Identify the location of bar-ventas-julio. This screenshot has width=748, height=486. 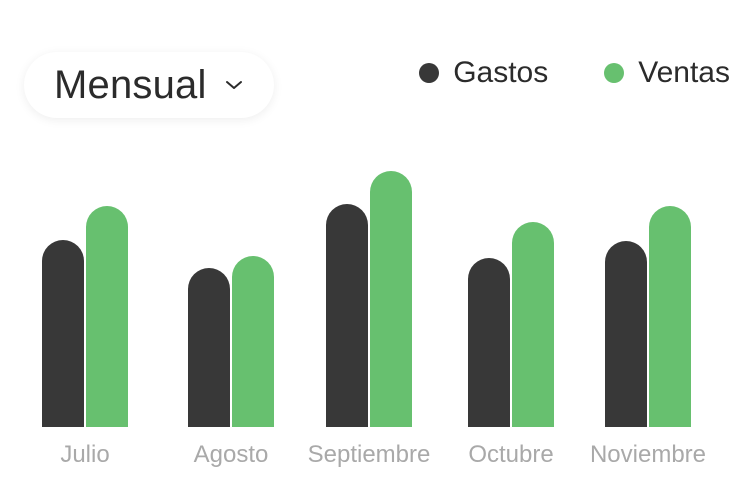
(107, 316).